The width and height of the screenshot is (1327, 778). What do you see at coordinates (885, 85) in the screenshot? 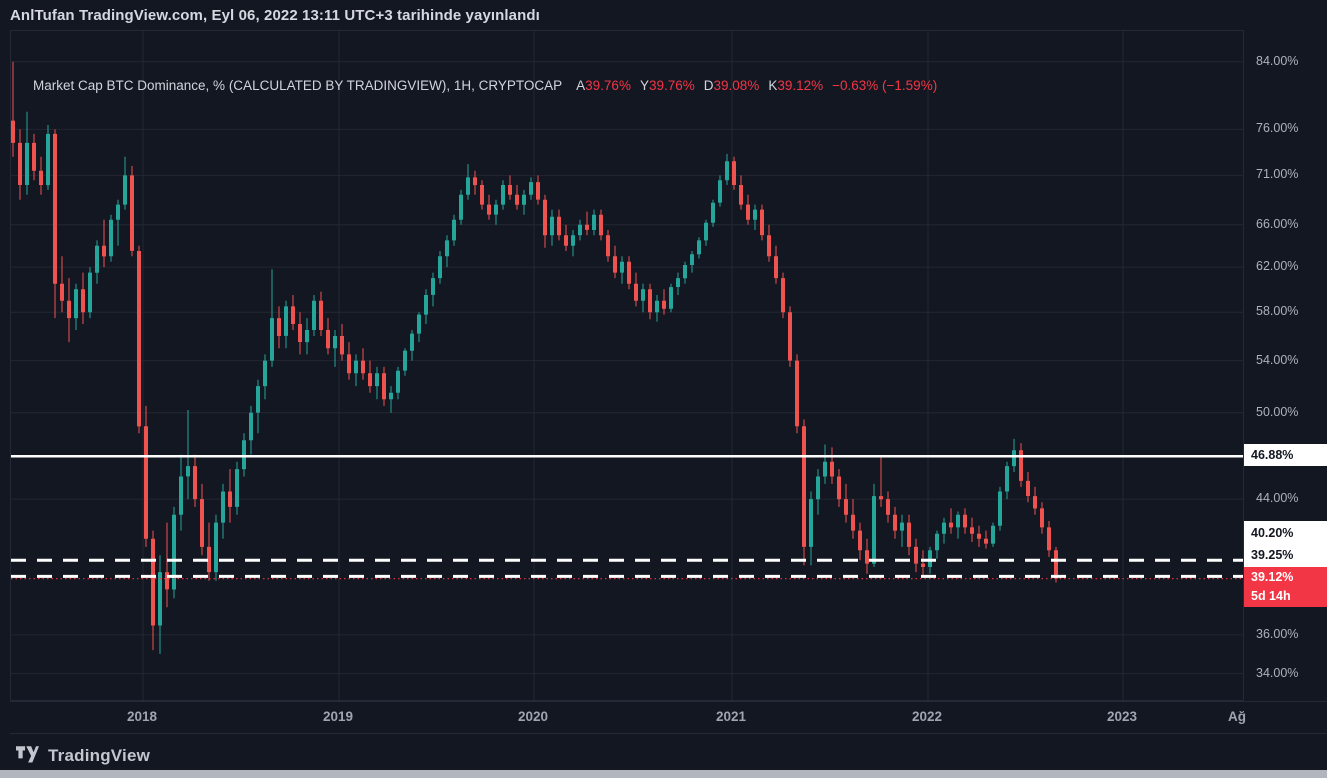
I see `legend-change: −0.63% (−1.59%)` at bounding box center [885, 85].